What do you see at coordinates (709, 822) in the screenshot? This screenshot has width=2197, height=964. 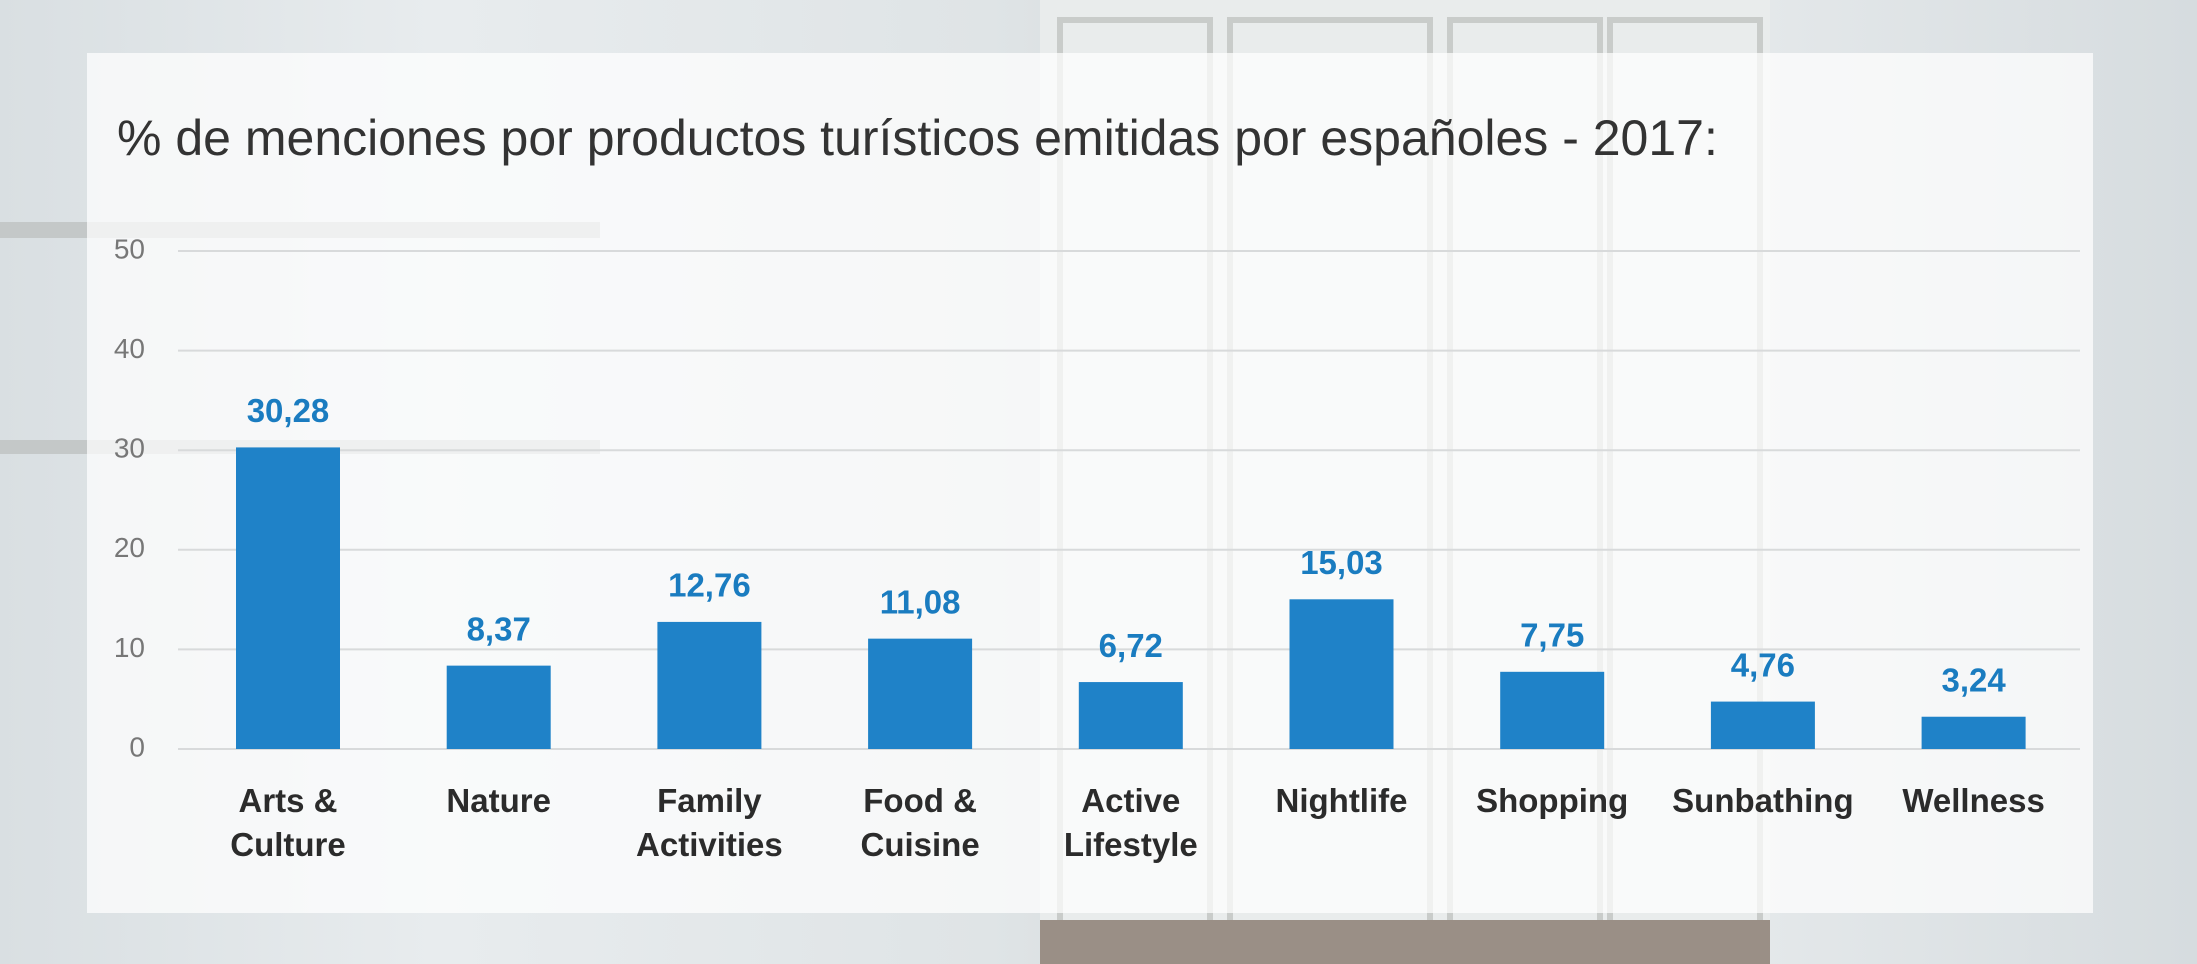 I see `x-tick-label: Family Activities` at bounding box center [709, 822].